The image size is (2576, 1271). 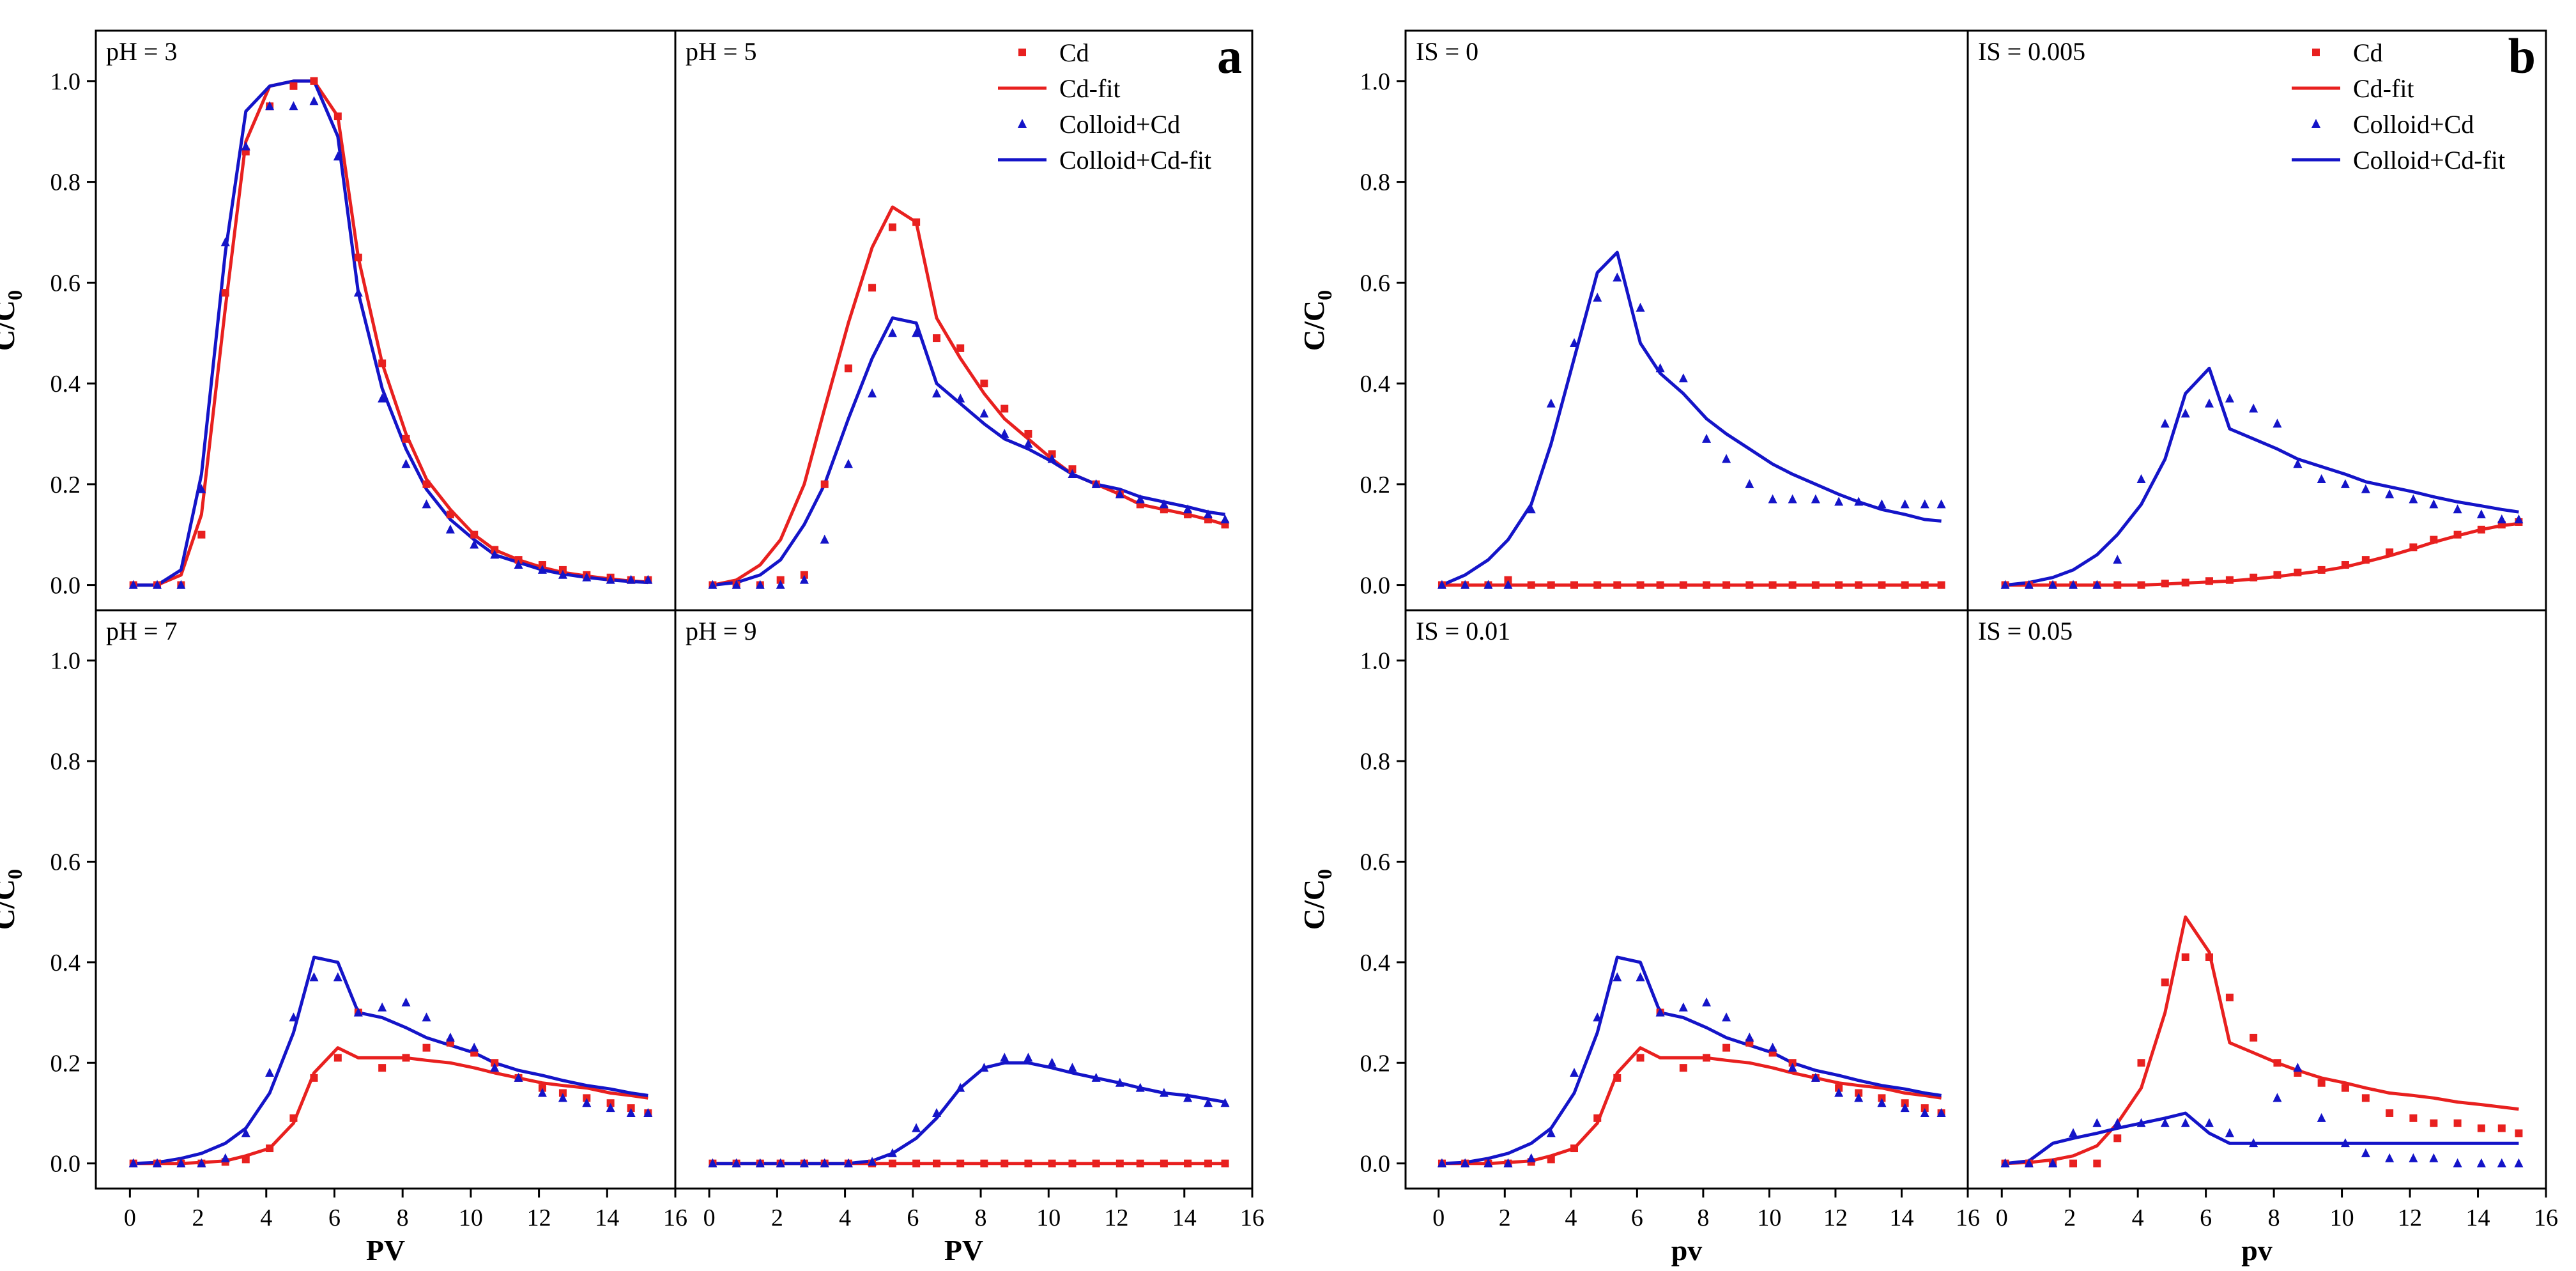 What do you see at coordinates (721, 51) in the screenshot?
I see `panel-label: pH = 5` at bounding box center [721, 51].